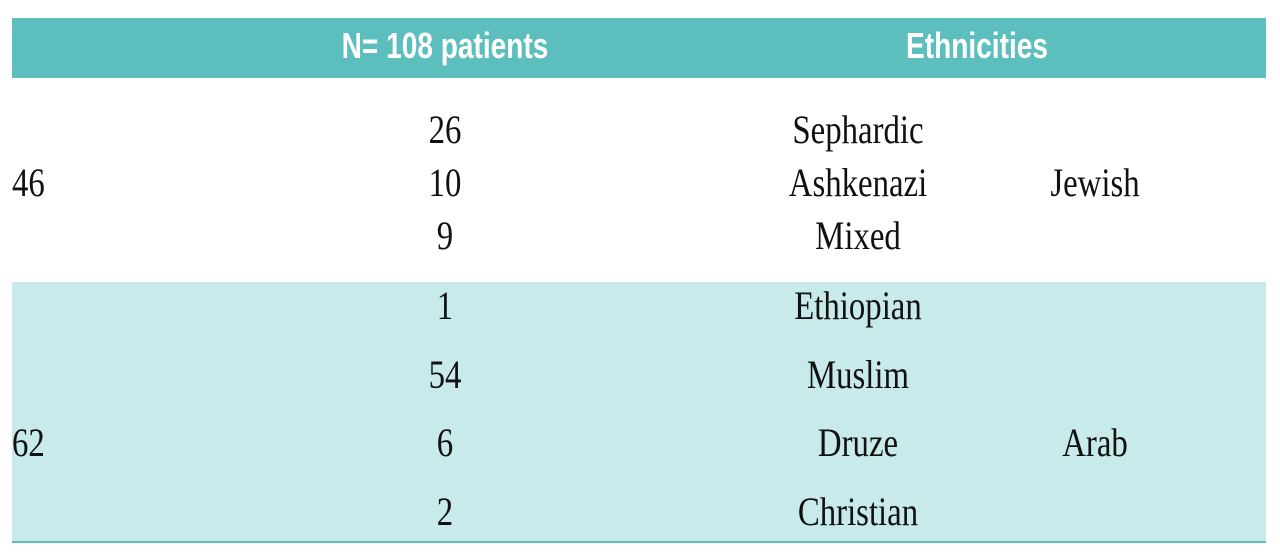  What do you see at coordinates (445, 305) in the screenshot?
I see `count-cell: 1` at bounding box center [445, 305].